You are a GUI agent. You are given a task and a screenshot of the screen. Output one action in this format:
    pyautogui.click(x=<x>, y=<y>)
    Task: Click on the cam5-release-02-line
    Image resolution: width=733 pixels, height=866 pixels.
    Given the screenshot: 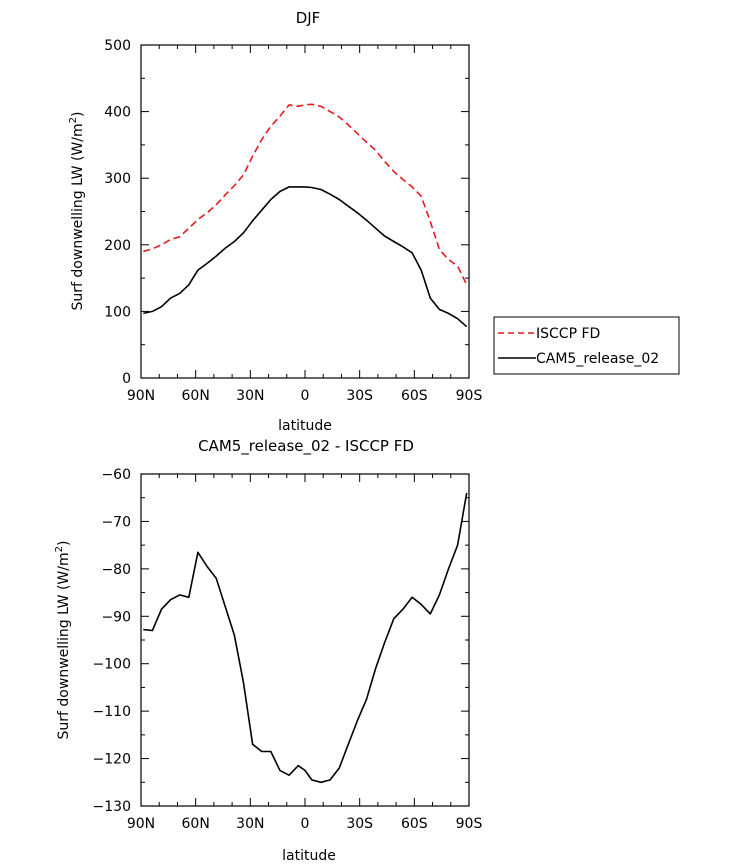 What is the action you would take?
    pyautogui.click(x=305, y=257)
    